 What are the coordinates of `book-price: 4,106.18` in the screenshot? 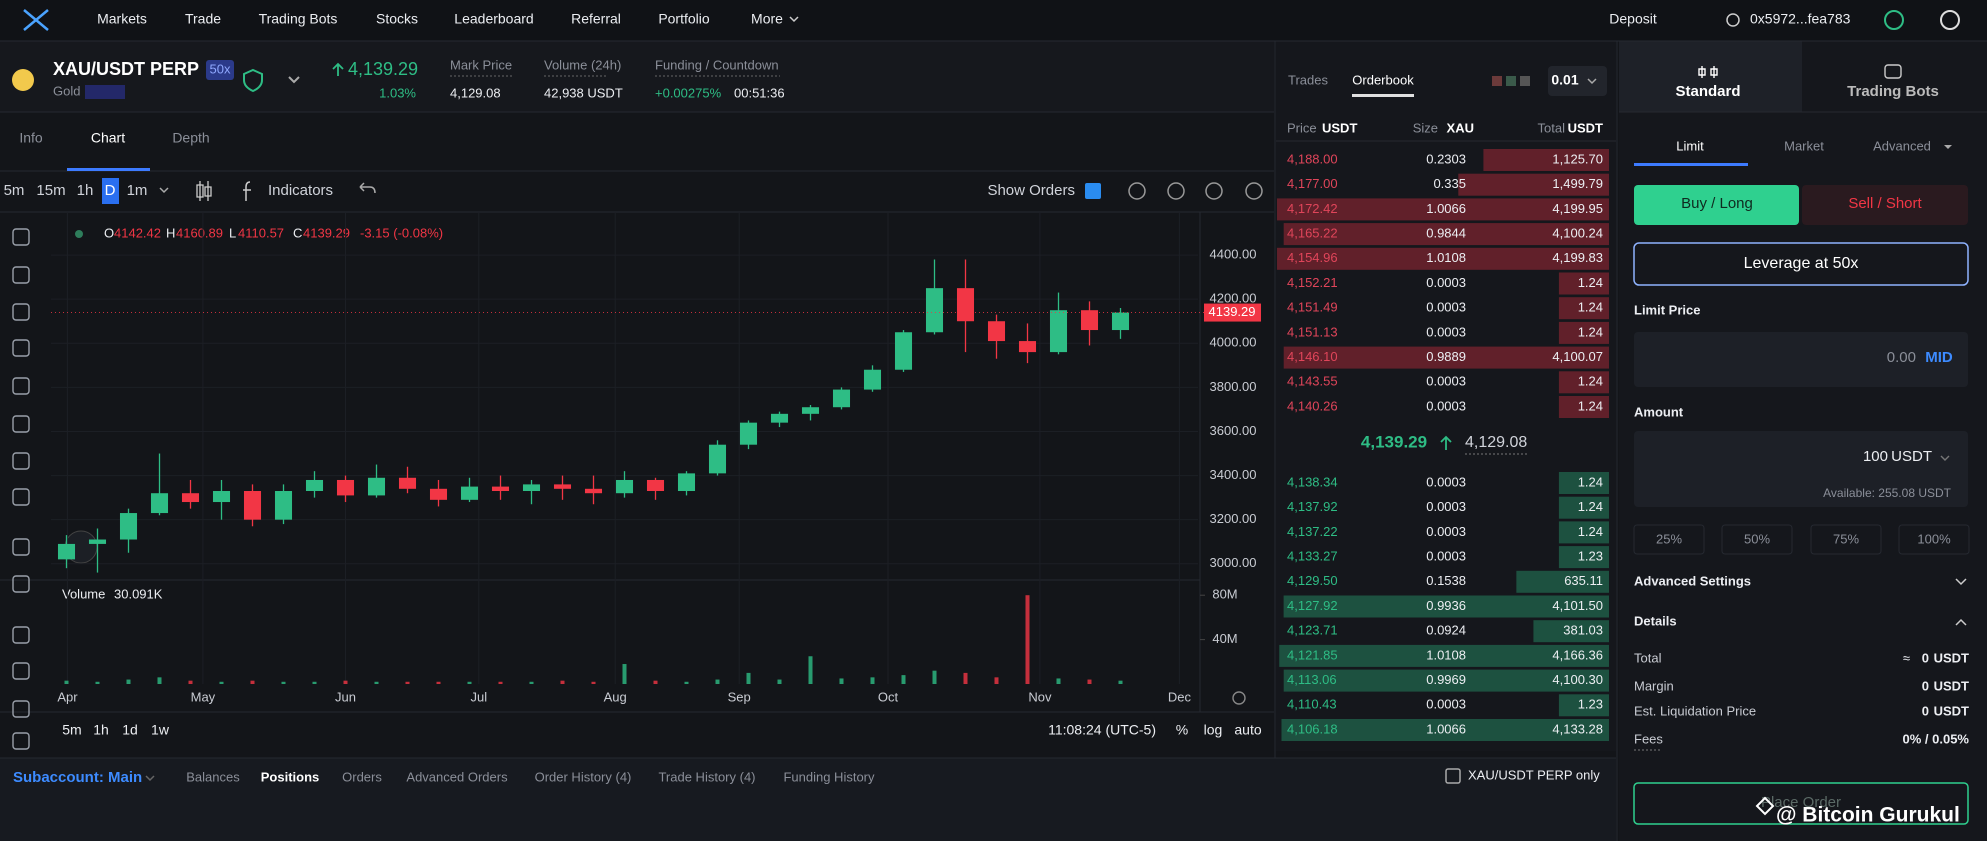 It's located at (1312, 728).